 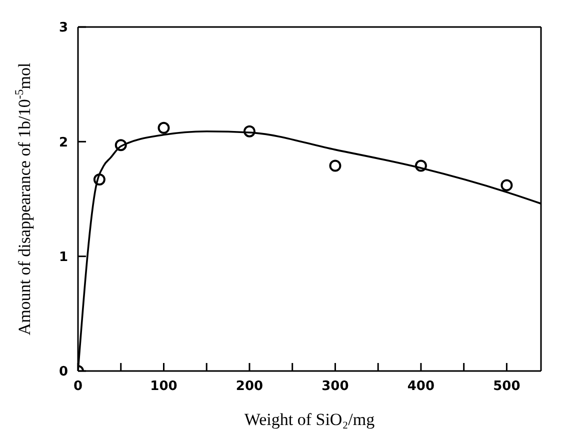 I want to click on x-tick-label: 300, so click(x=335, y=386).